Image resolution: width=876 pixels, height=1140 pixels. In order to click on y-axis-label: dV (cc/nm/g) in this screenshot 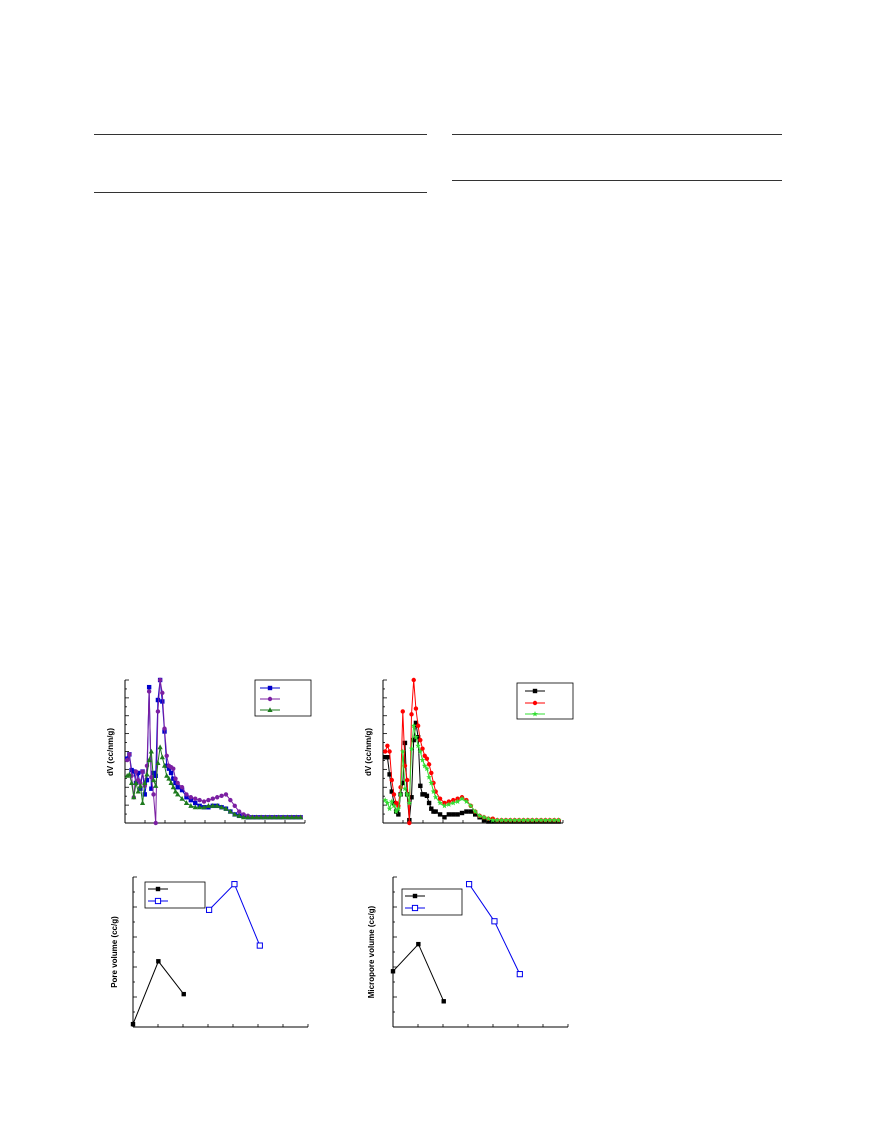, I will do `click(110, 752)`.